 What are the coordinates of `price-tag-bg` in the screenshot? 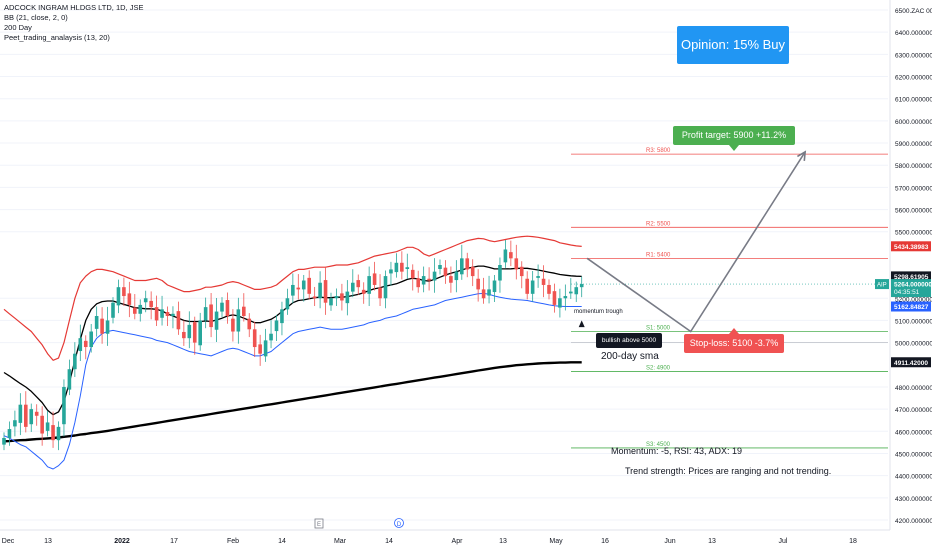 It's located at (911, 362).